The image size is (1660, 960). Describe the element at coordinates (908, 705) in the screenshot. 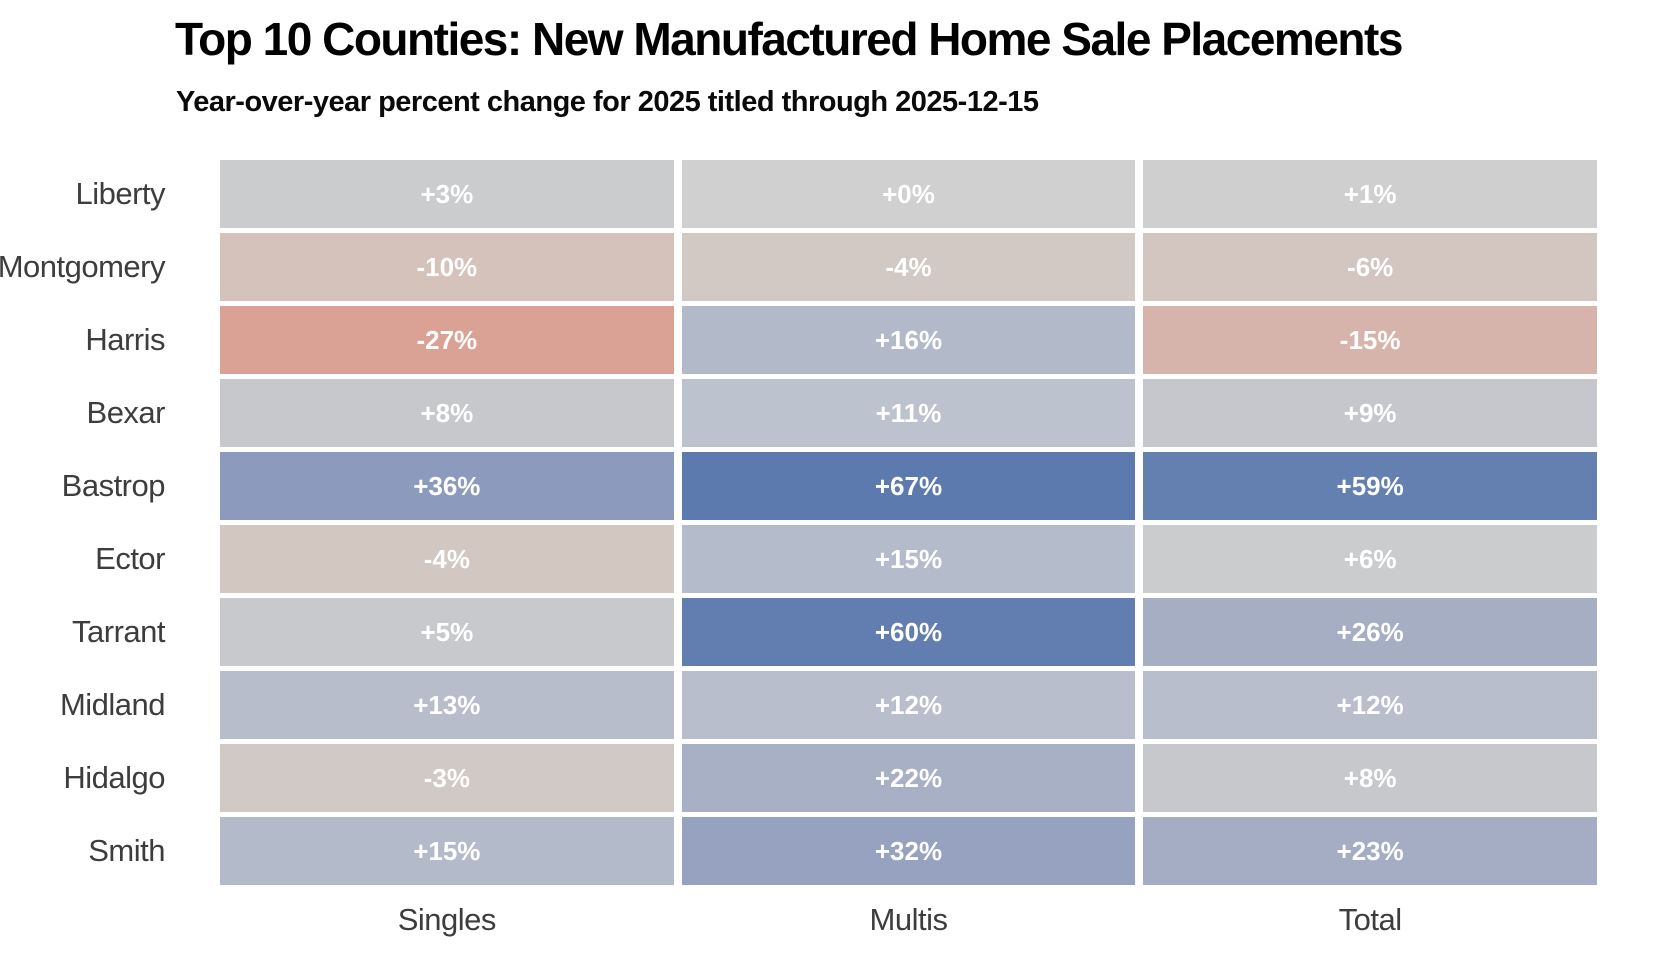

I see `heatmap-cell-midland-multis: +12%` at that location.